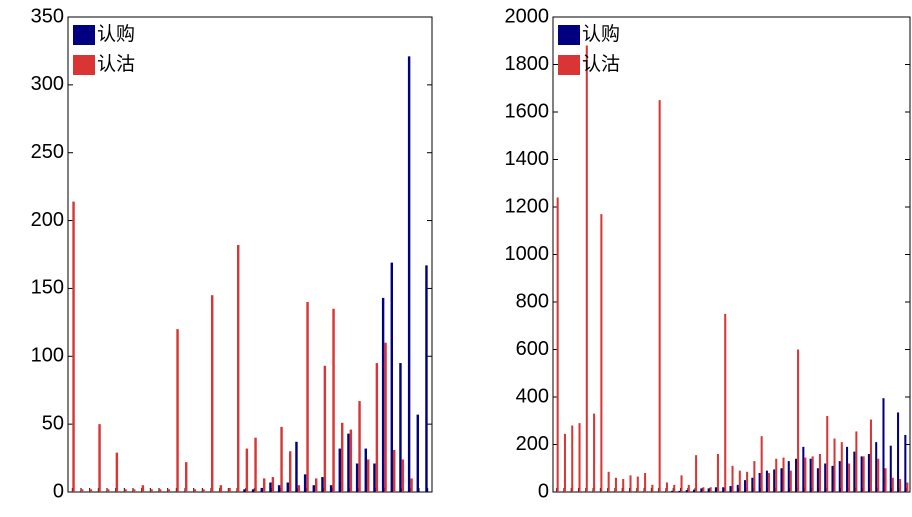 The image size is (912, 517). What do you see at coordinates (47, 84) in the screenshot?
I see `y-tick-label: 300` at bounding box center [47, 84].